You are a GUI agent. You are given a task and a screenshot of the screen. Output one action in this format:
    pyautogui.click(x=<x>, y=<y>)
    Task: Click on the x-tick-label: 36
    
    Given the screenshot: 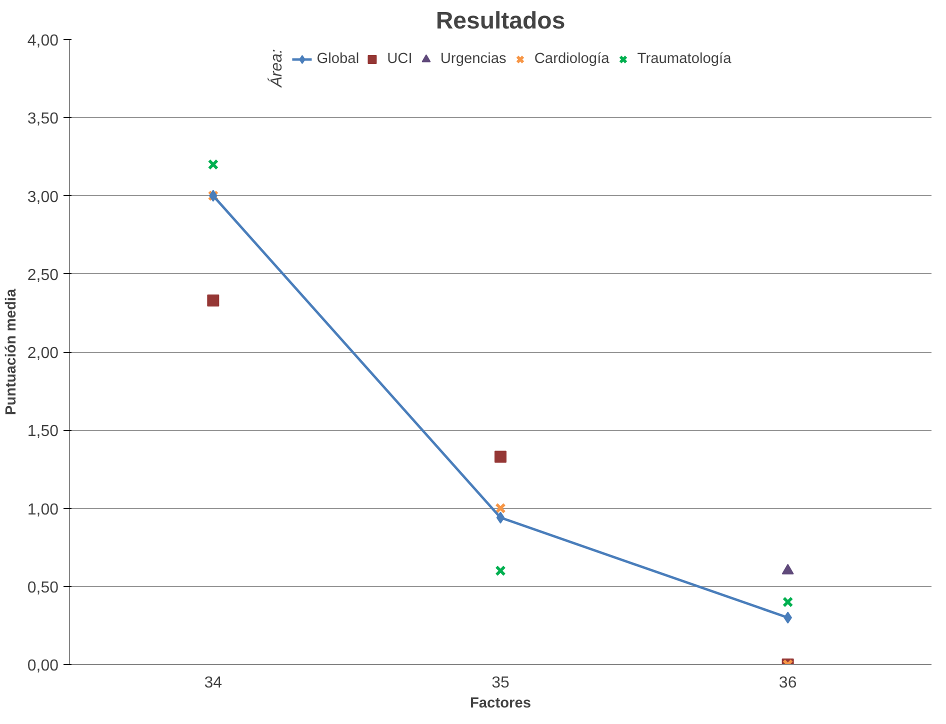 What is the action you would take?
    pyautogui.click(x=787, y=683)
    